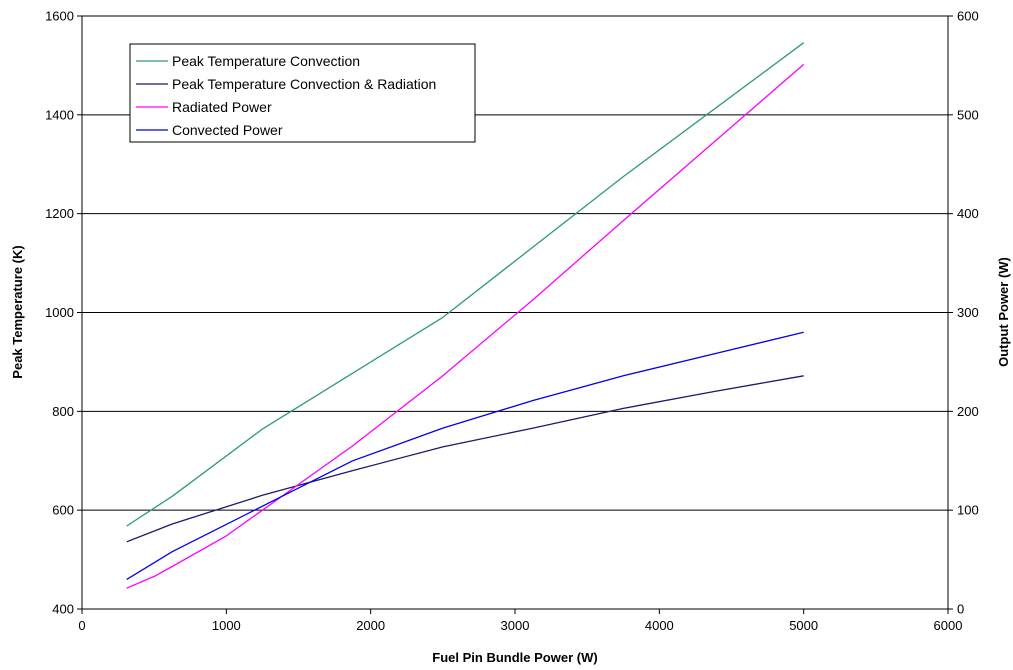 The width and height of the screenshot is (1013, 670). What do you see at coordinates (1003, 312) in the screenshot?
I see `right-y-axis-title: Output Power (W)` at bounding box center [1003, 312].